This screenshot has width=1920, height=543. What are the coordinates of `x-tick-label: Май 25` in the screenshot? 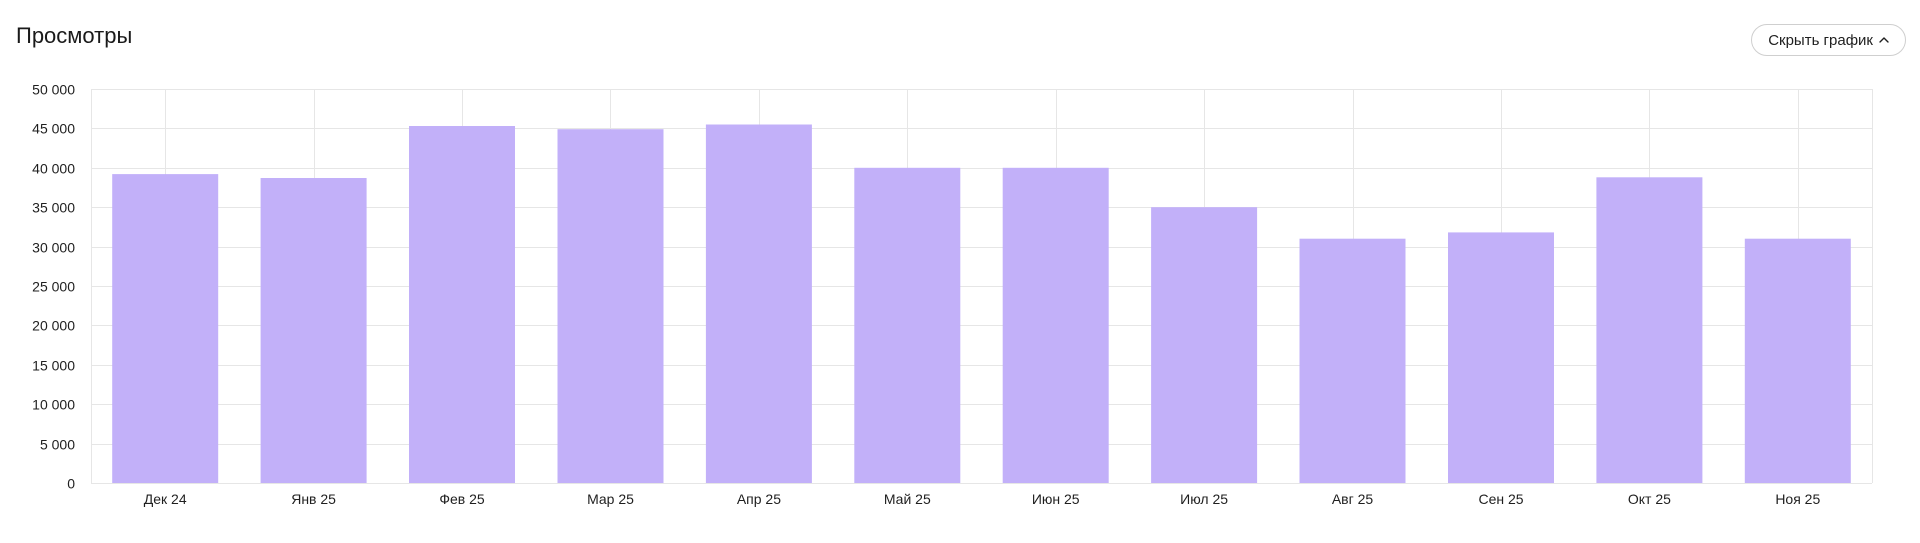 It's located at (907, 499).